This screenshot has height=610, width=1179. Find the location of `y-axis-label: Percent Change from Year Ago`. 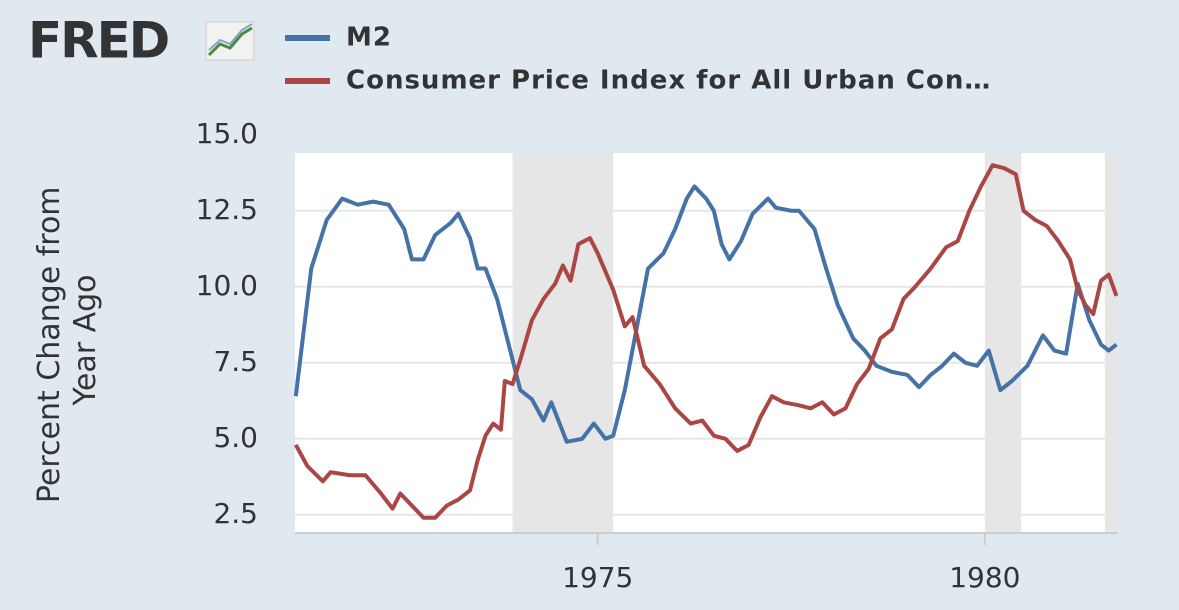

y-axis-label: Percent Change from Year Ago is located at coordinates (67, 340).